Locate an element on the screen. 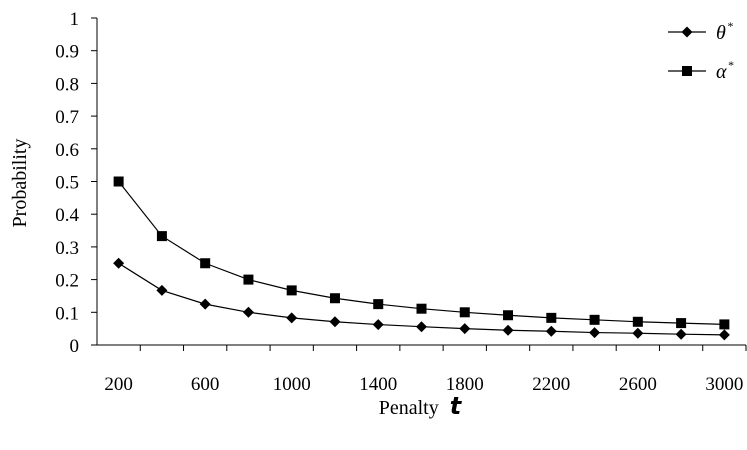 This screenshot has height=450, width=747. x-tick-label: 2600 is located at coordinates (638, 384).